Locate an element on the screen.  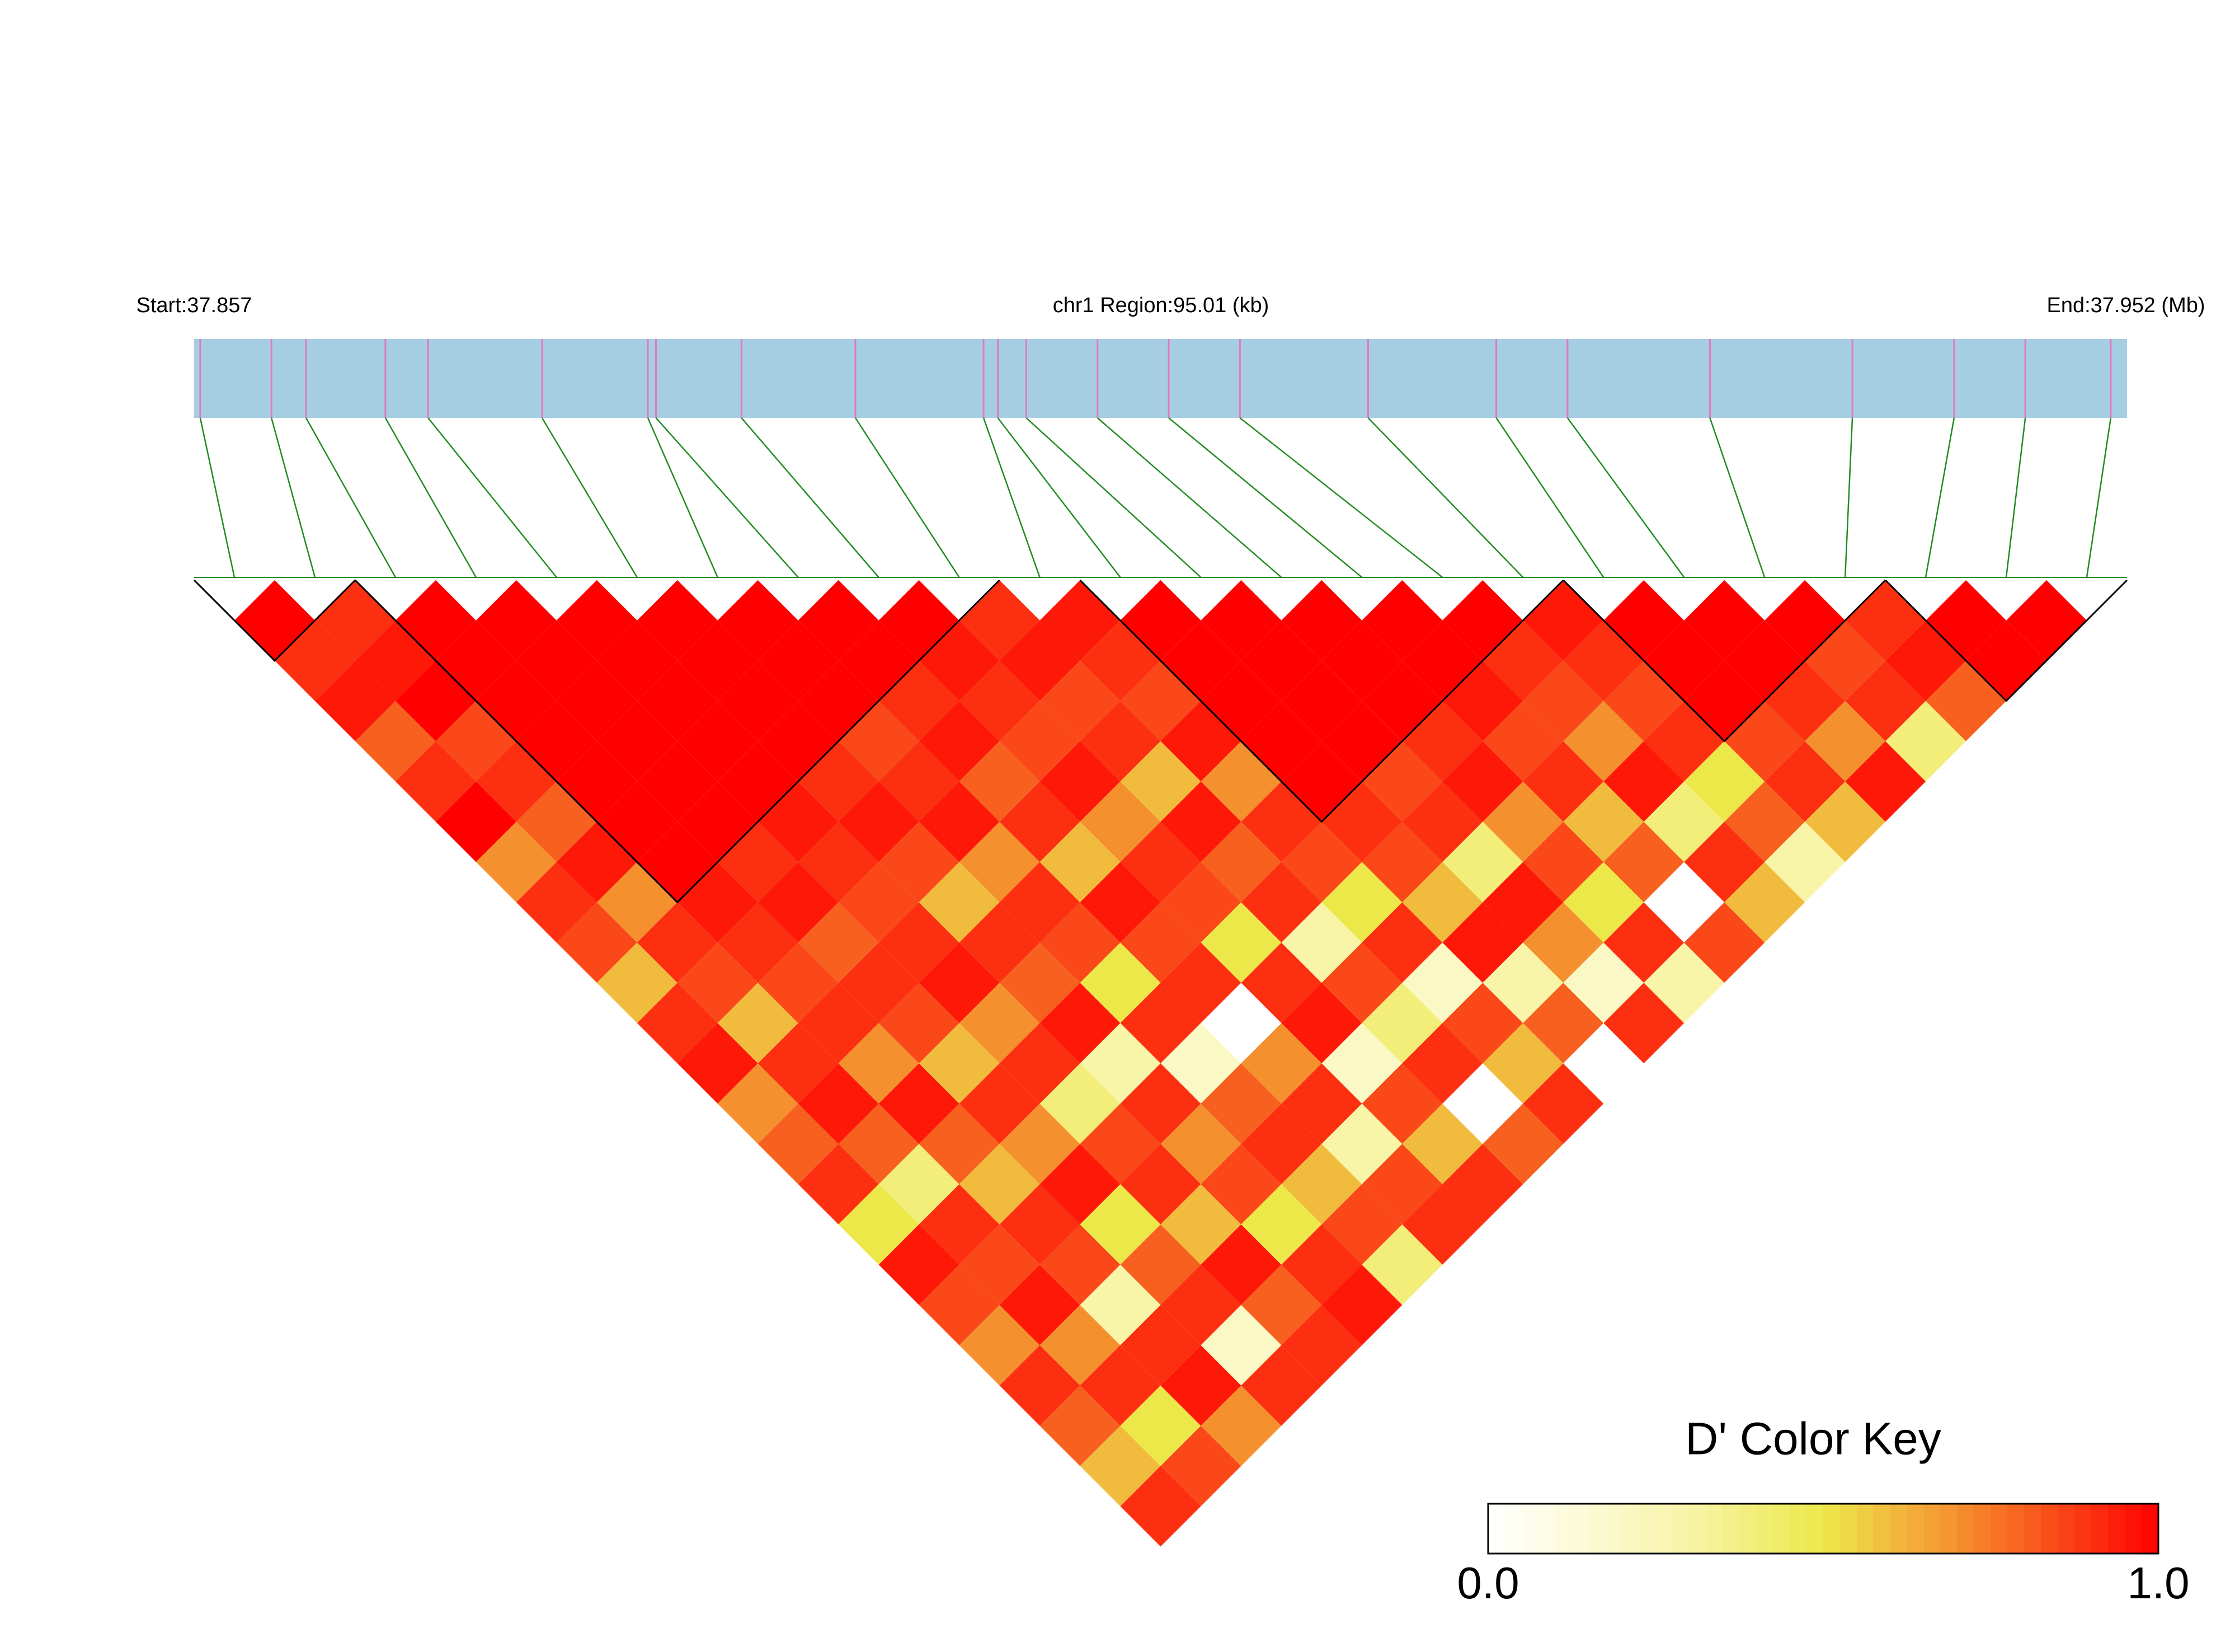
key-tick-label: 1.0 is located at coordinates (2158, 1583).